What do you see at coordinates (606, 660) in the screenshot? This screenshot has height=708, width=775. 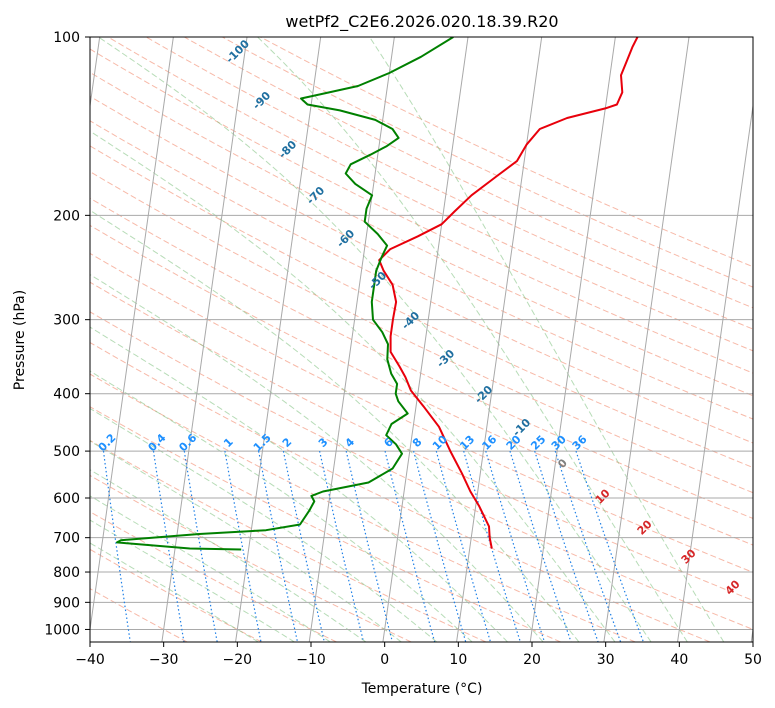 I see `x-tick-label: 30` at bounding box center [606, 660].